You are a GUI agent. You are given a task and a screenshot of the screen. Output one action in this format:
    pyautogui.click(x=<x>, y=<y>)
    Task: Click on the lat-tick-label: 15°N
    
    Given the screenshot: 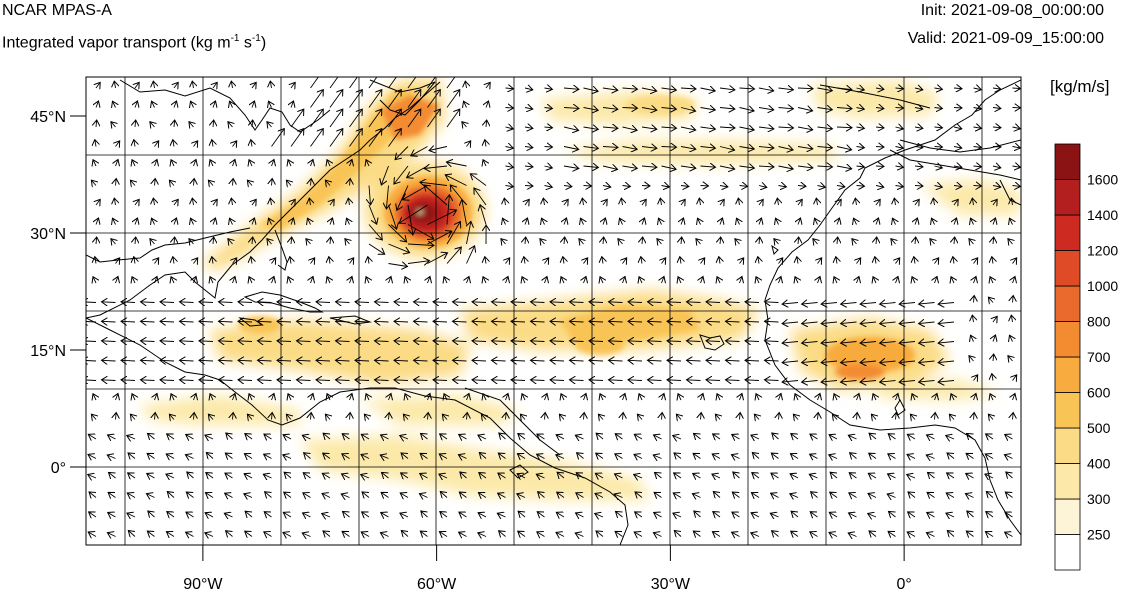 What is the action you would take?
    pyautogui.click(x=48, y=351)
    